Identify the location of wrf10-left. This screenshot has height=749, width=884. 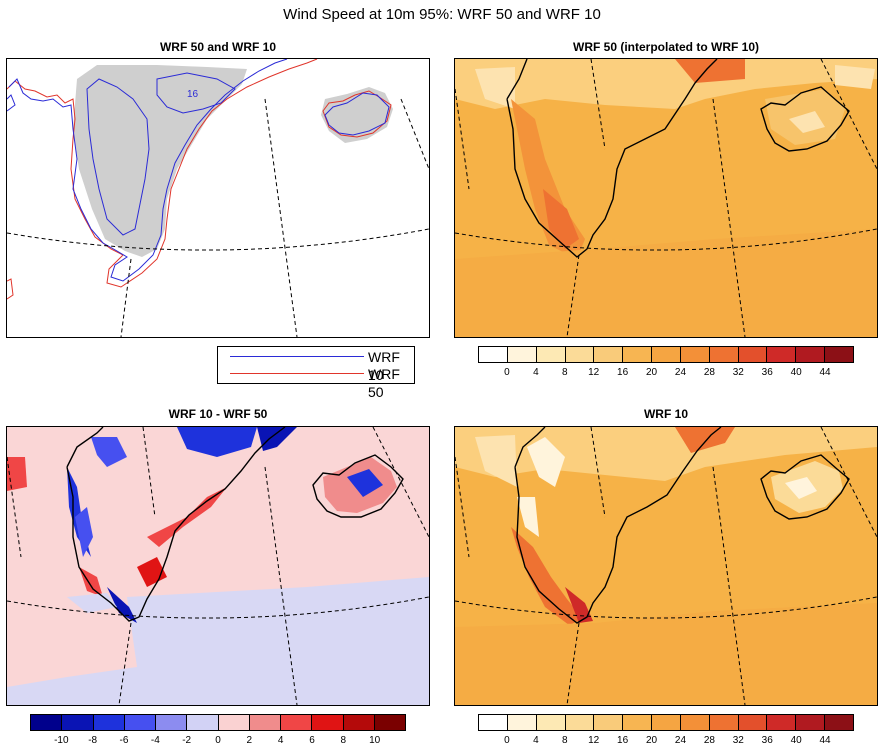
(11, 103).